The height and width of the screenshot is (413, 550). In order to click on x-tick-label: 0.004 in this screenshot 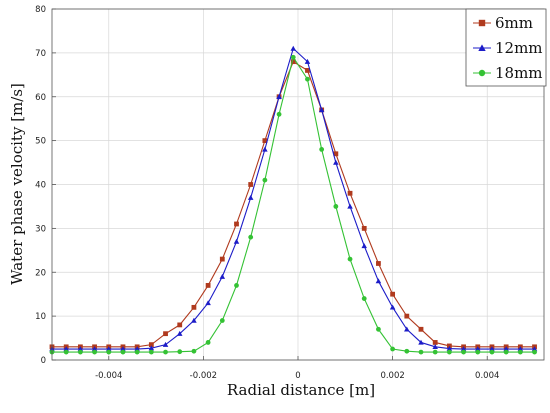, I will do `click(487, 376)`.